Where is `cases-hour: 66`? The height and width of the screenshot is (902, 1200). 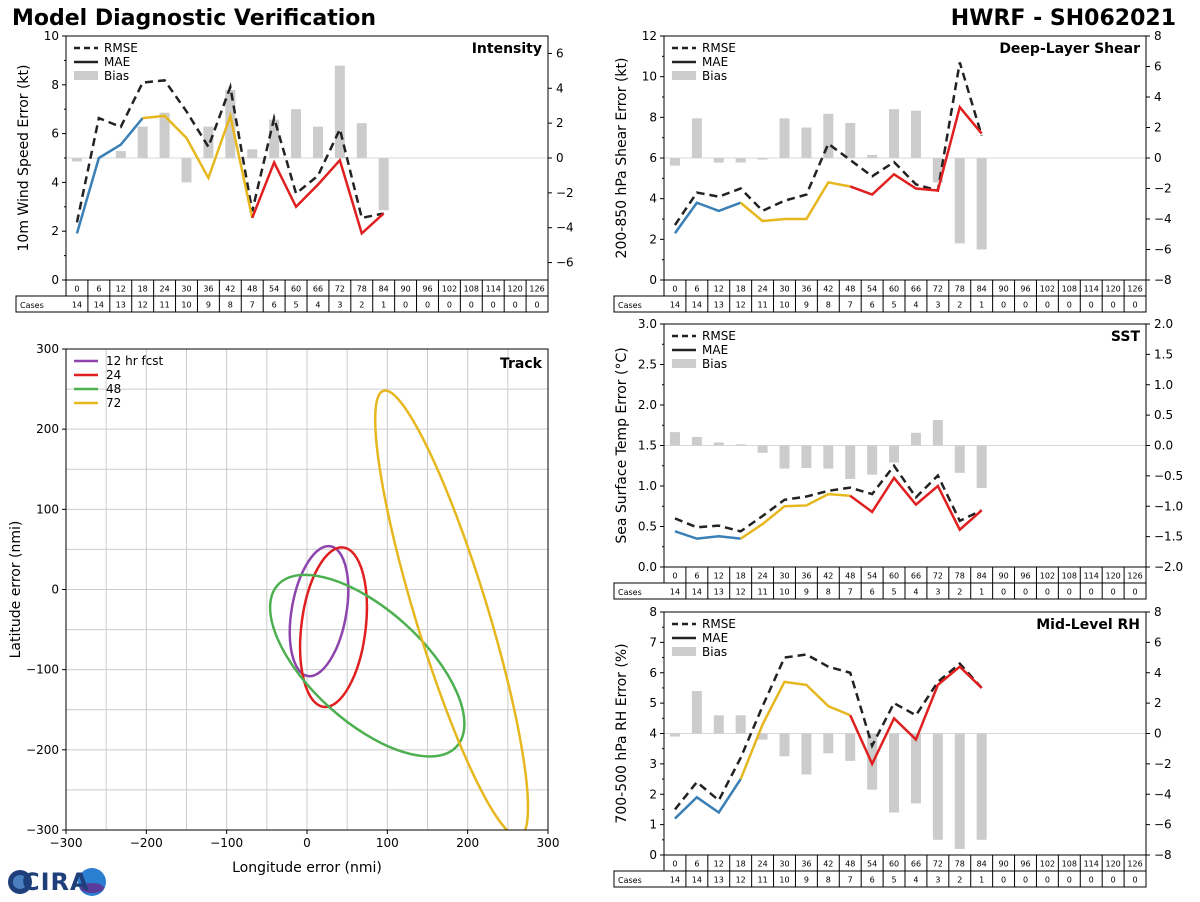 cases-hour: 66 is located at coordinates (916, 289).